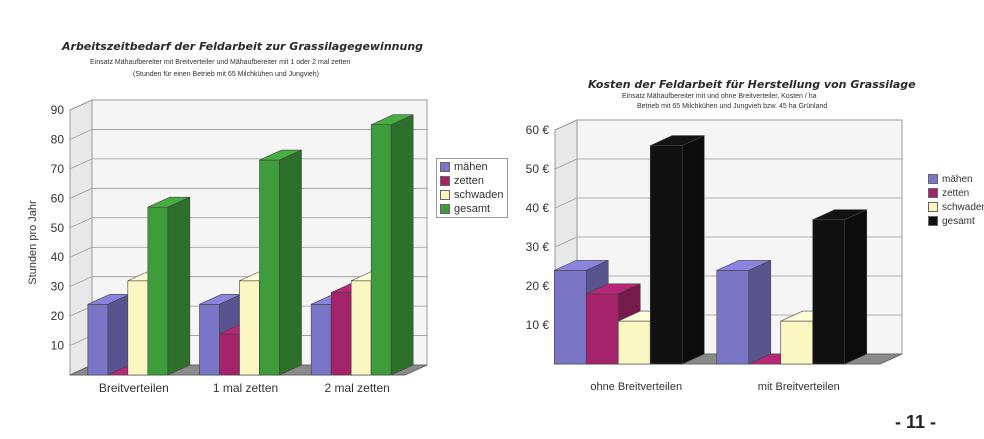 The image size is (984, 439). I want to click on chart-right-legend: mähen zetten schwaden gesamt, so click(956, 200).